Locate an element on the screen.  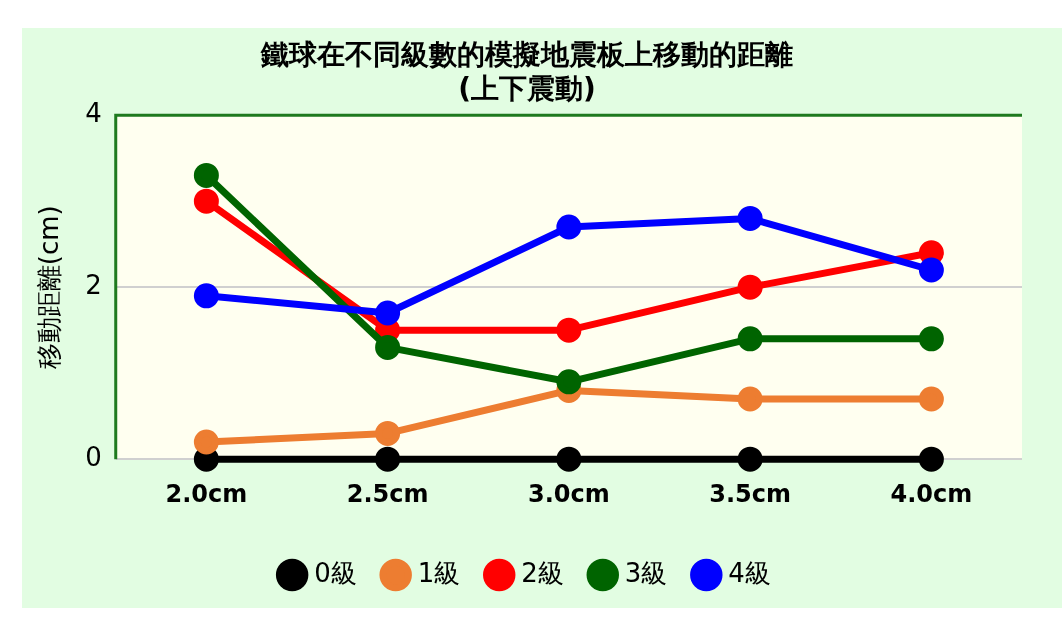
y-axis-title: 移動距離(cm) is located at coordinates (49, 287).